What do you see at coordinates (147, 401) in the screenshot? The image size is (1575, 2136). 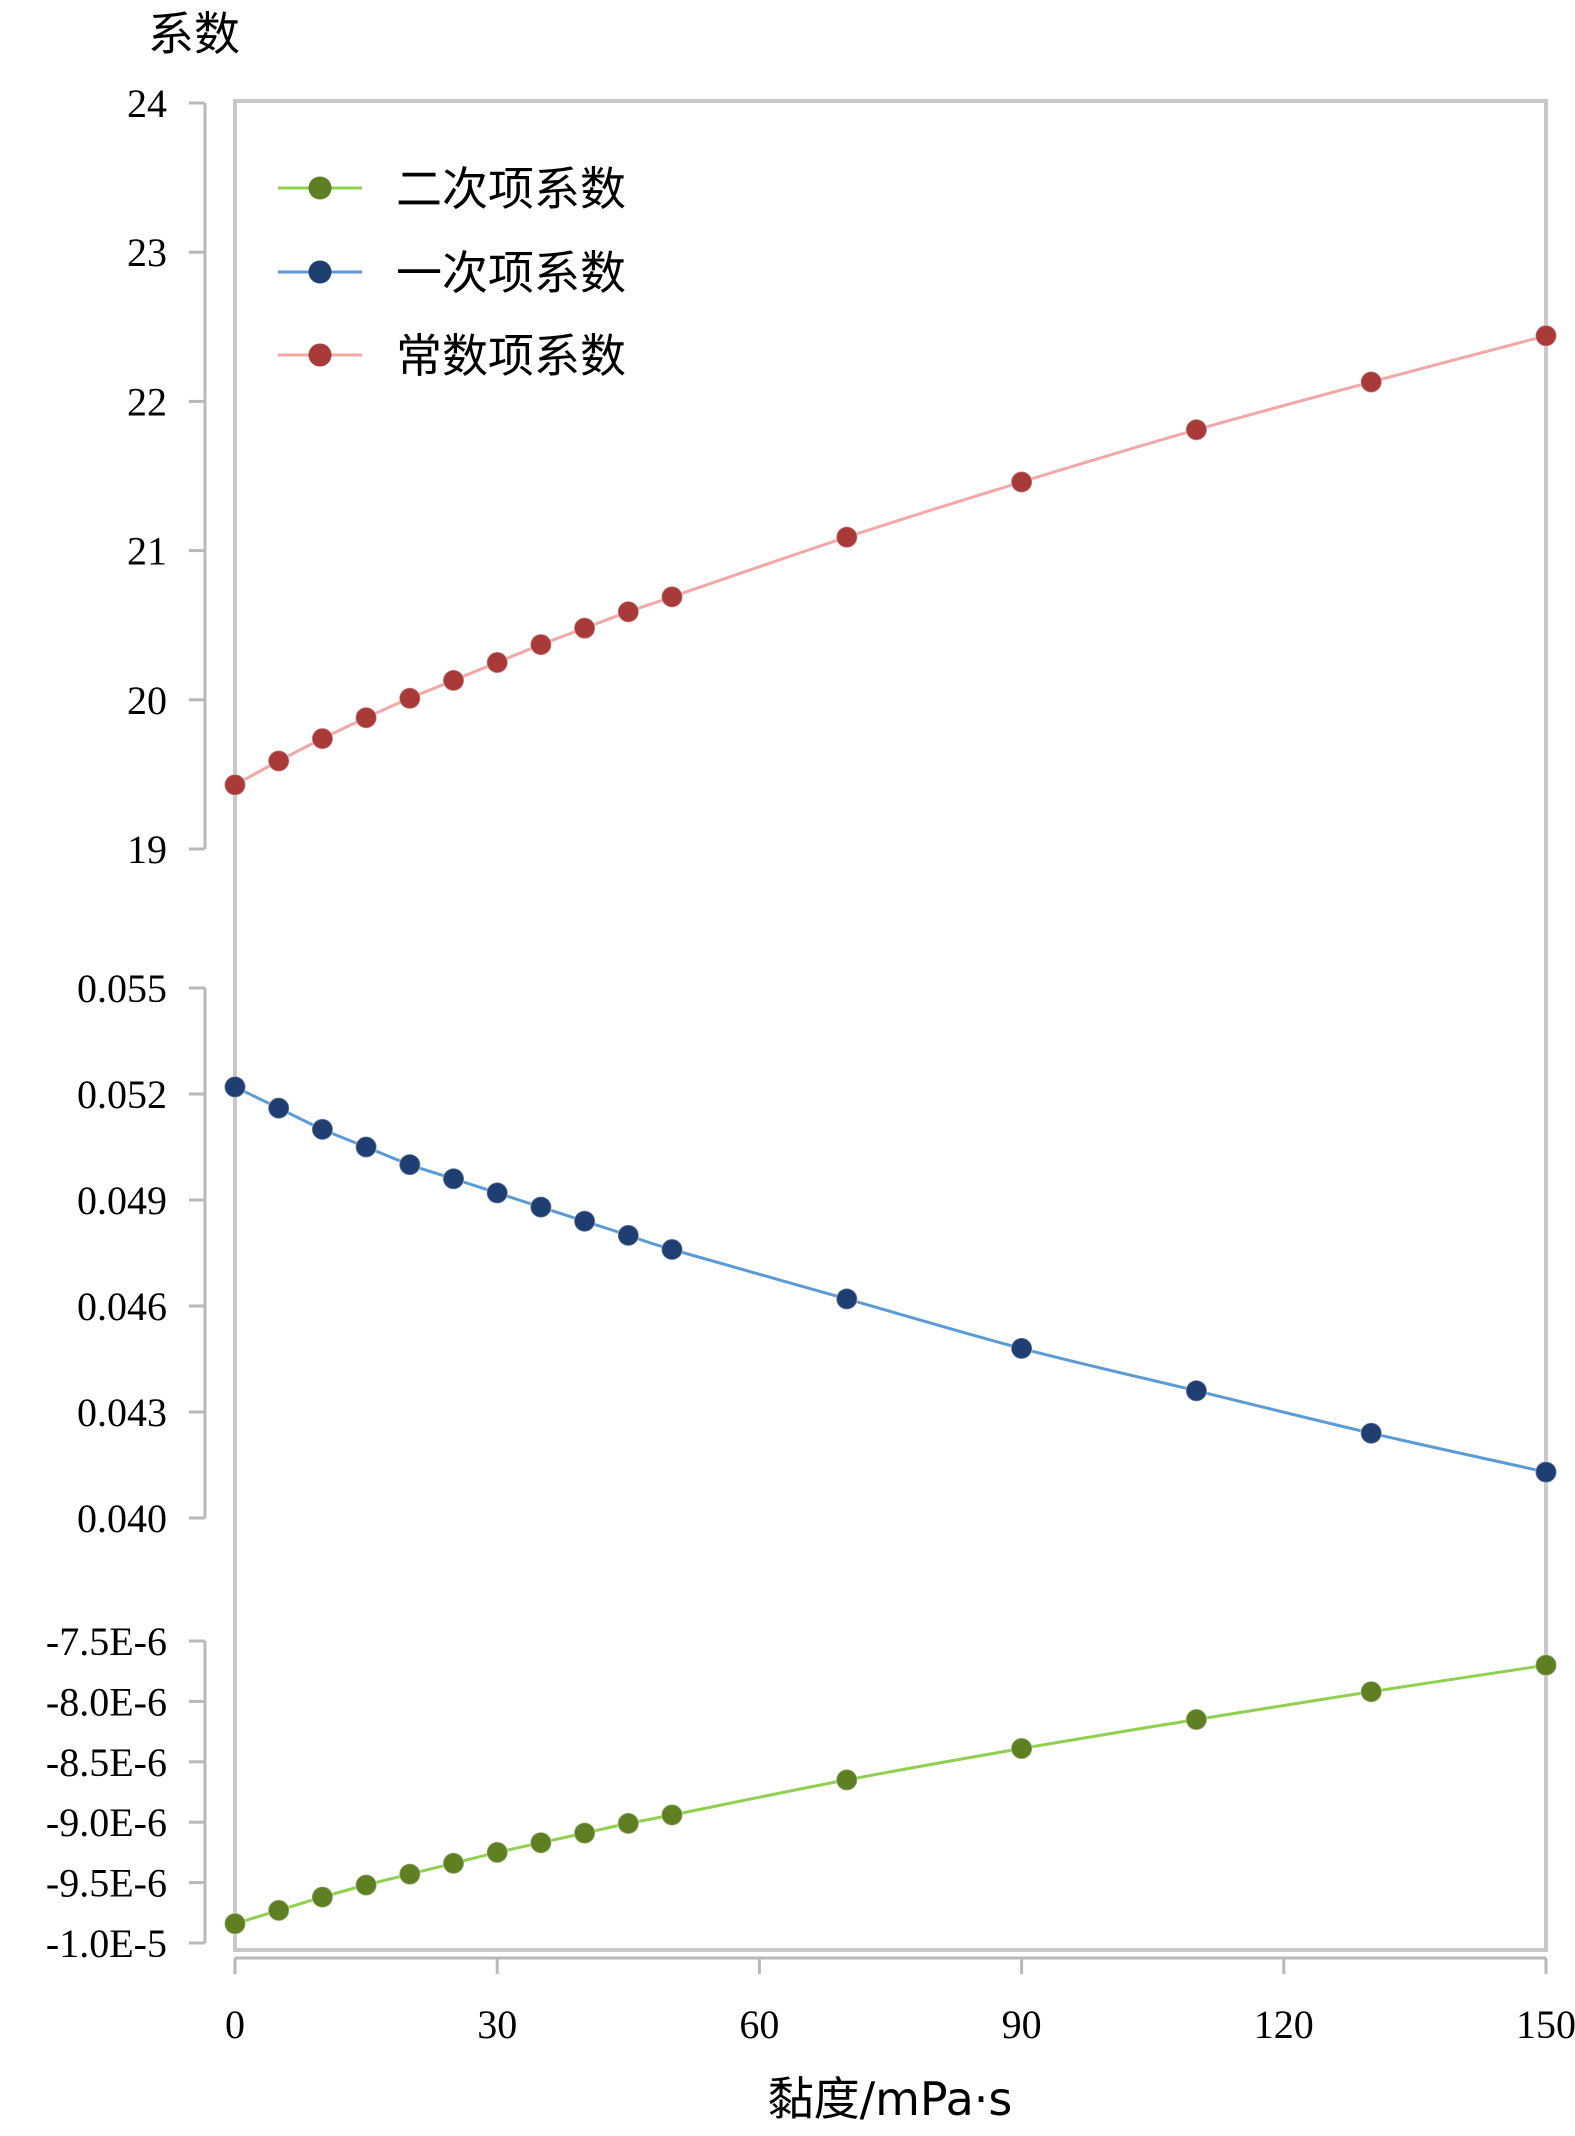 I see `y-tick-label: 22` at bounding box center [147, 401].